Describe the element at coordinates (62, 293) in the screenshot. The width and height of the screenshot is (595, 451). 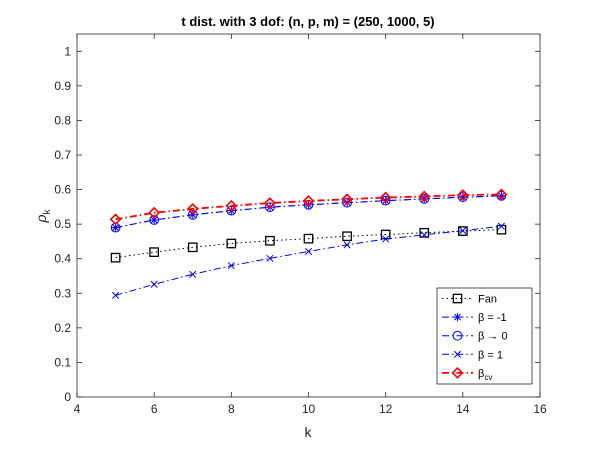
I see `y-tick-label: 0.3` at that location.